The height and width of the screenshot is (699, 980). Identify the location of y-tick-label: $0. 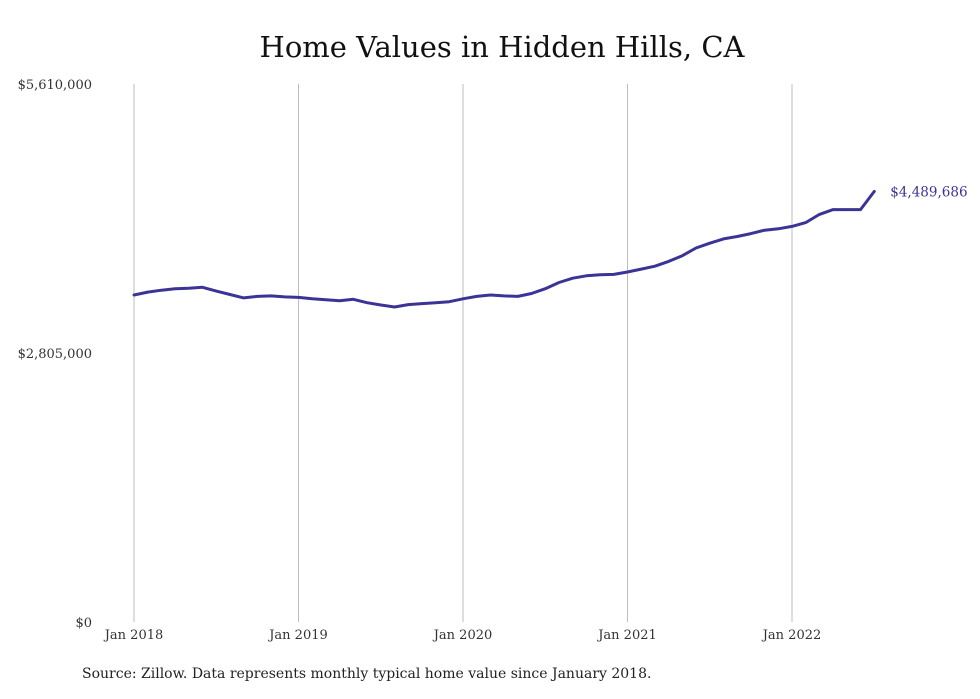
(83, 623).